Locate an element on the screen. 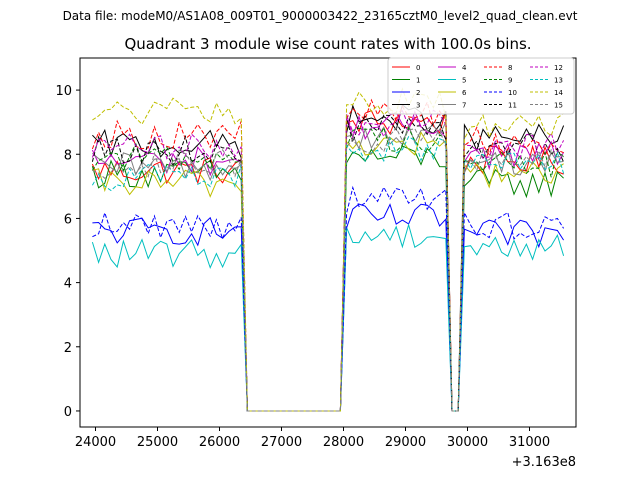 The height and width of the screenshot is (484, 640). legend-label-3: 3 is located at coordinates (418, 106).